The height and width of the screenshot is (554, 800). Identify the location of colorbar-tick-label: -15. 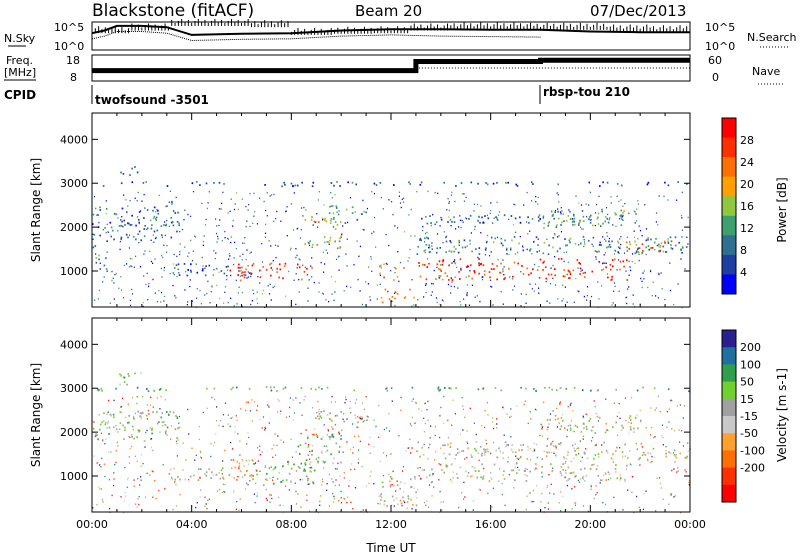
(749, 416).